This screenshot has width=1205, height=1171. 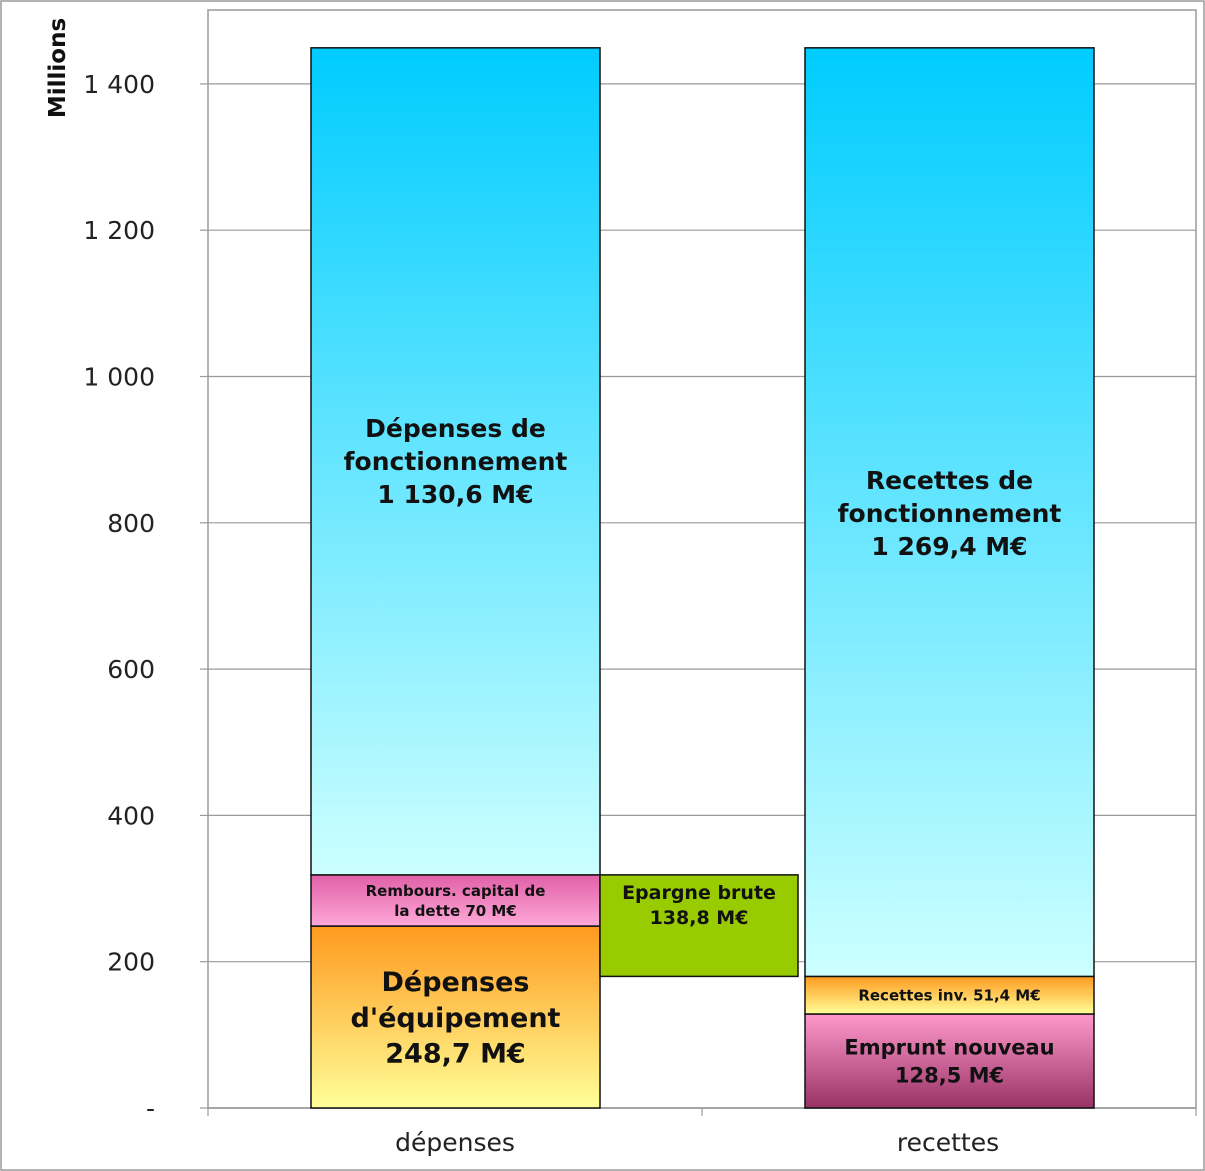 I want to click on bar-segment-equipement, so click(x=455, y=1017).